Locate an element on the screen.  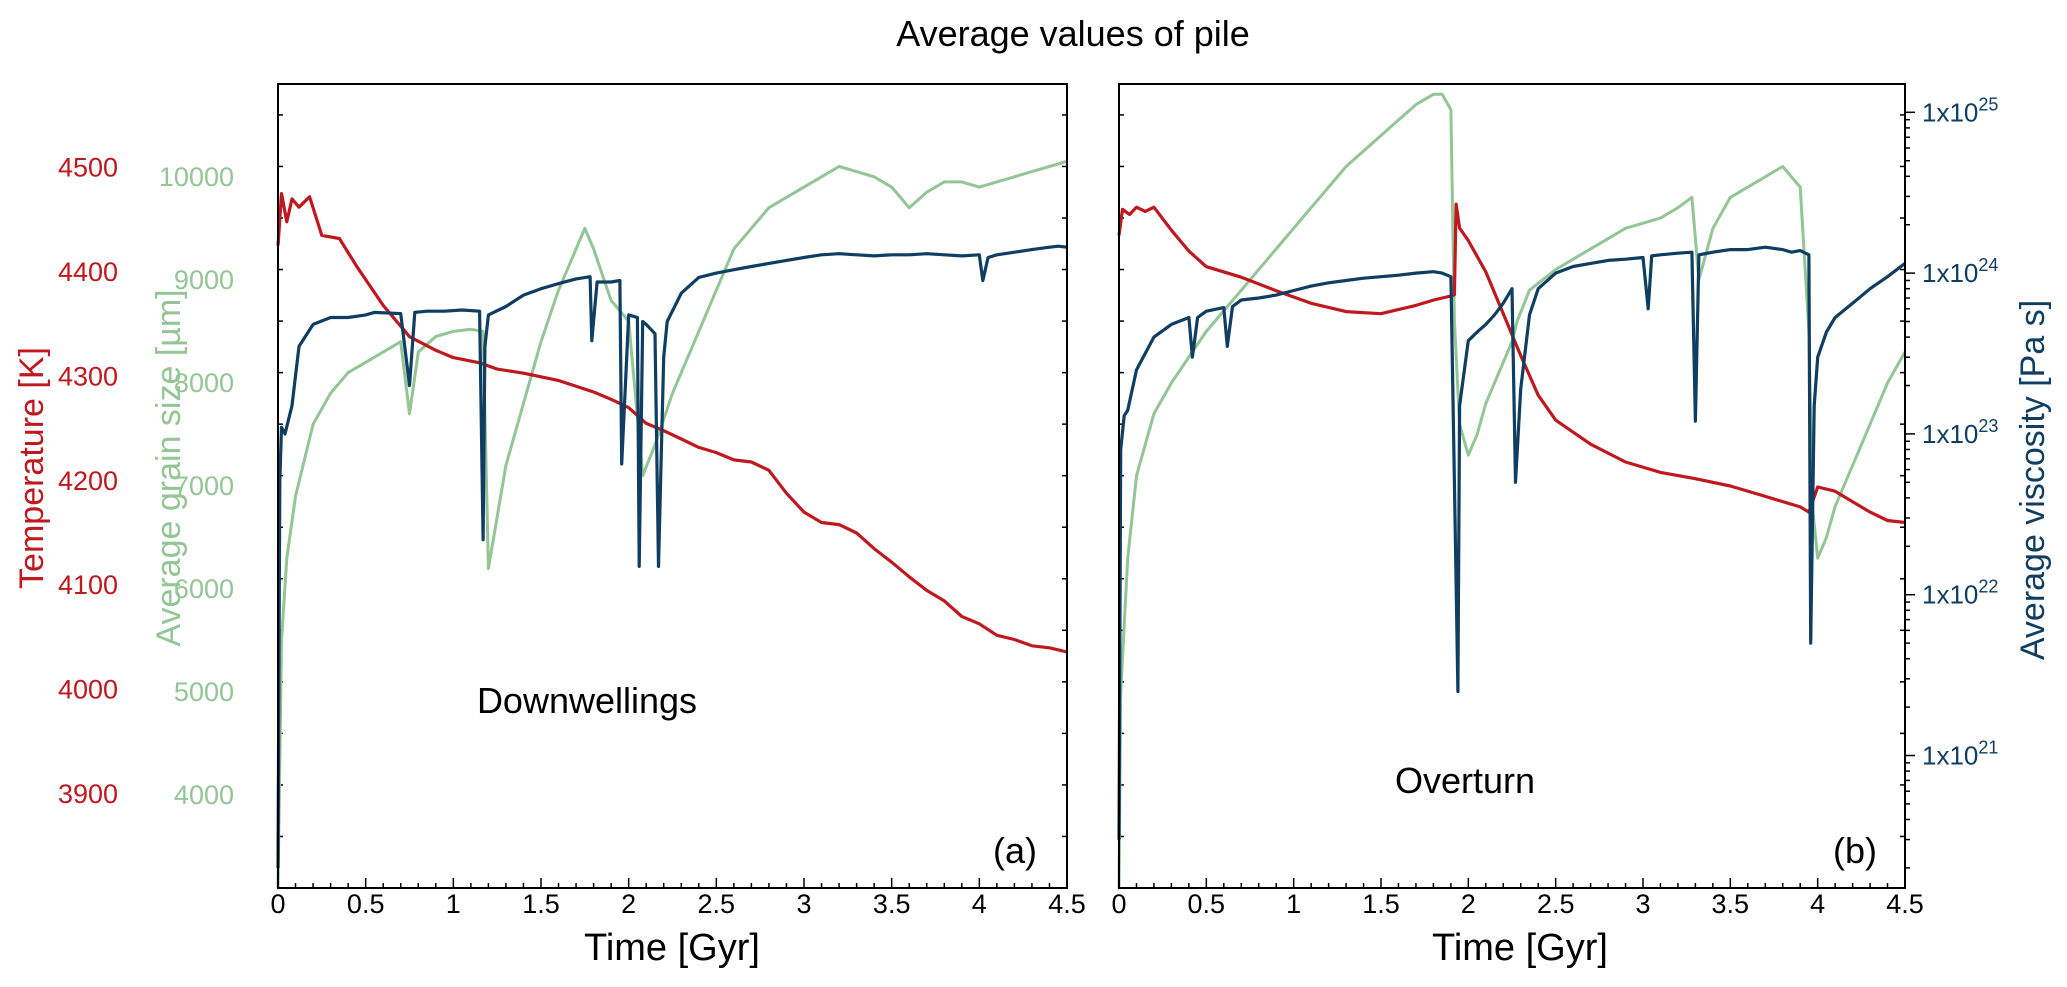
temperature-tick-label: 4000 is located at coordinates (88, 690).